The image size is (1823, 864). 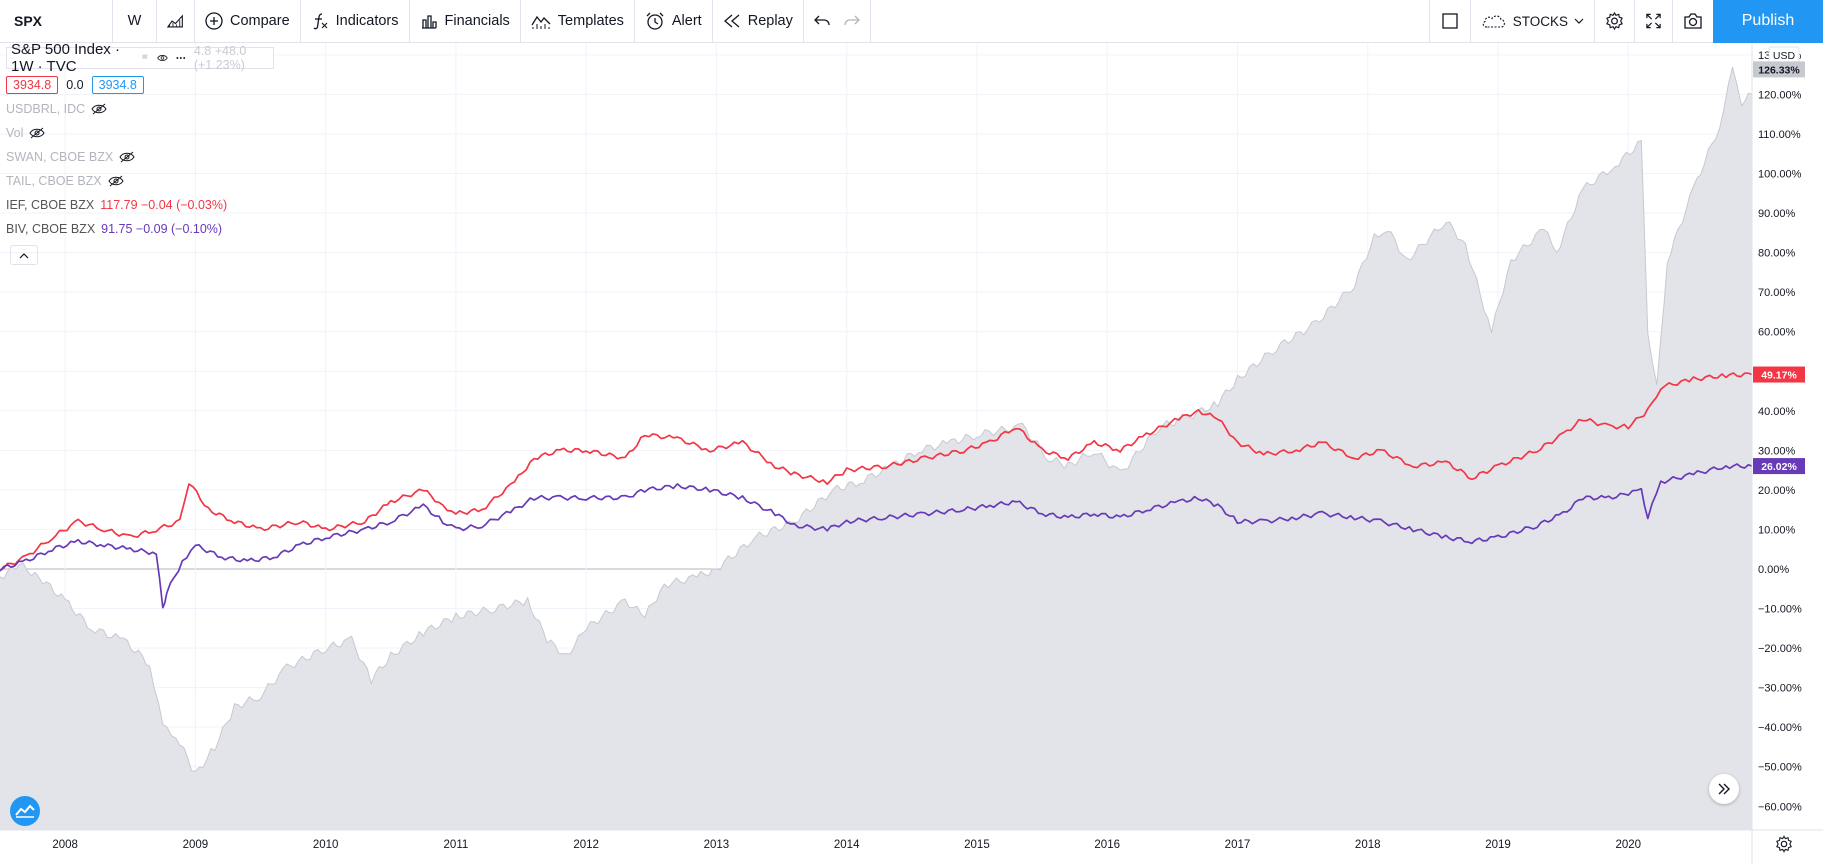 I want to click on financials-label: Financials, so click(x=477, y=21).